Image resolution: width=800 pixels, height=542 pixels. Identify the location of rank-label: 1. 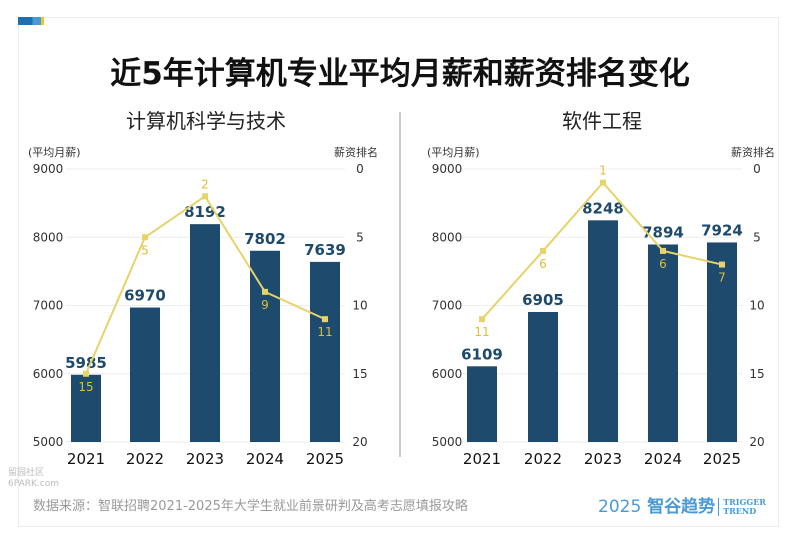
(603, 171).